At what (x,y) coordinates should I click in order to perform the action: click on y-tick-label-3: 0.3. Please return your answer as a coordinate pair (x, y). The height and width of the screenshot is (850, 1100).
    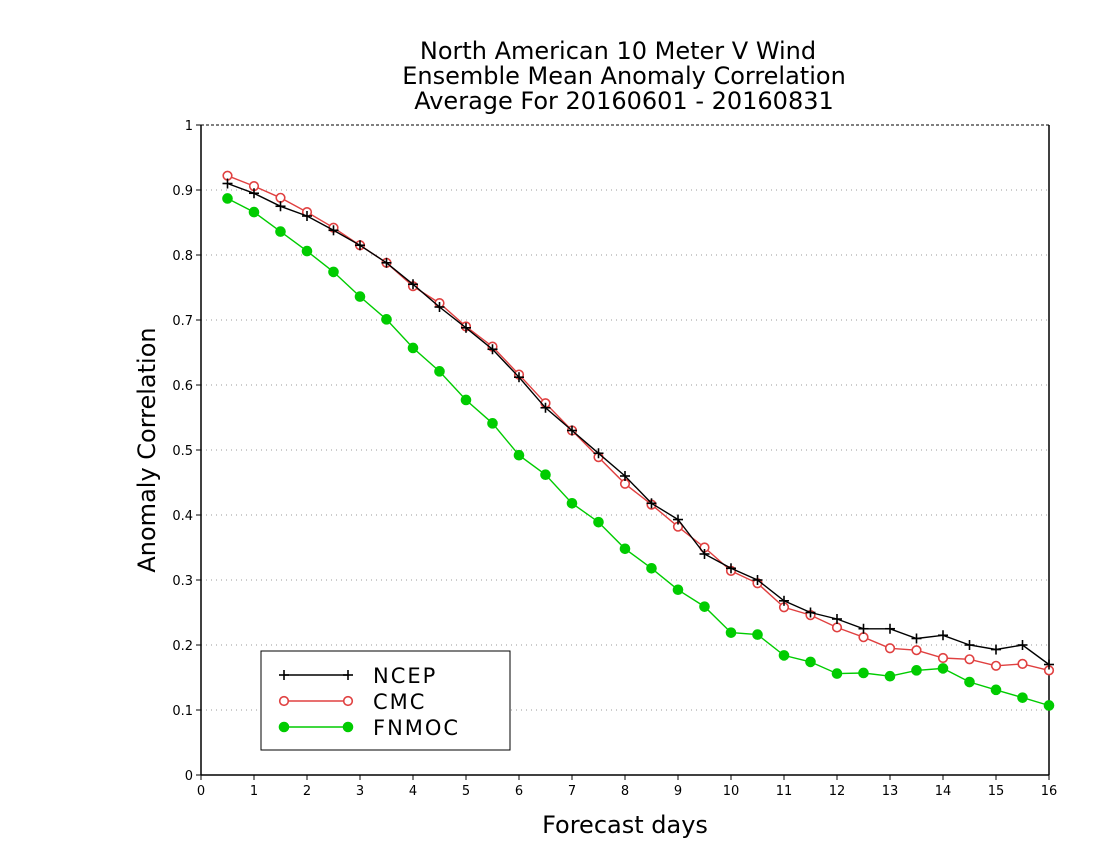
    Looking at the image, I should click on (182, 581).